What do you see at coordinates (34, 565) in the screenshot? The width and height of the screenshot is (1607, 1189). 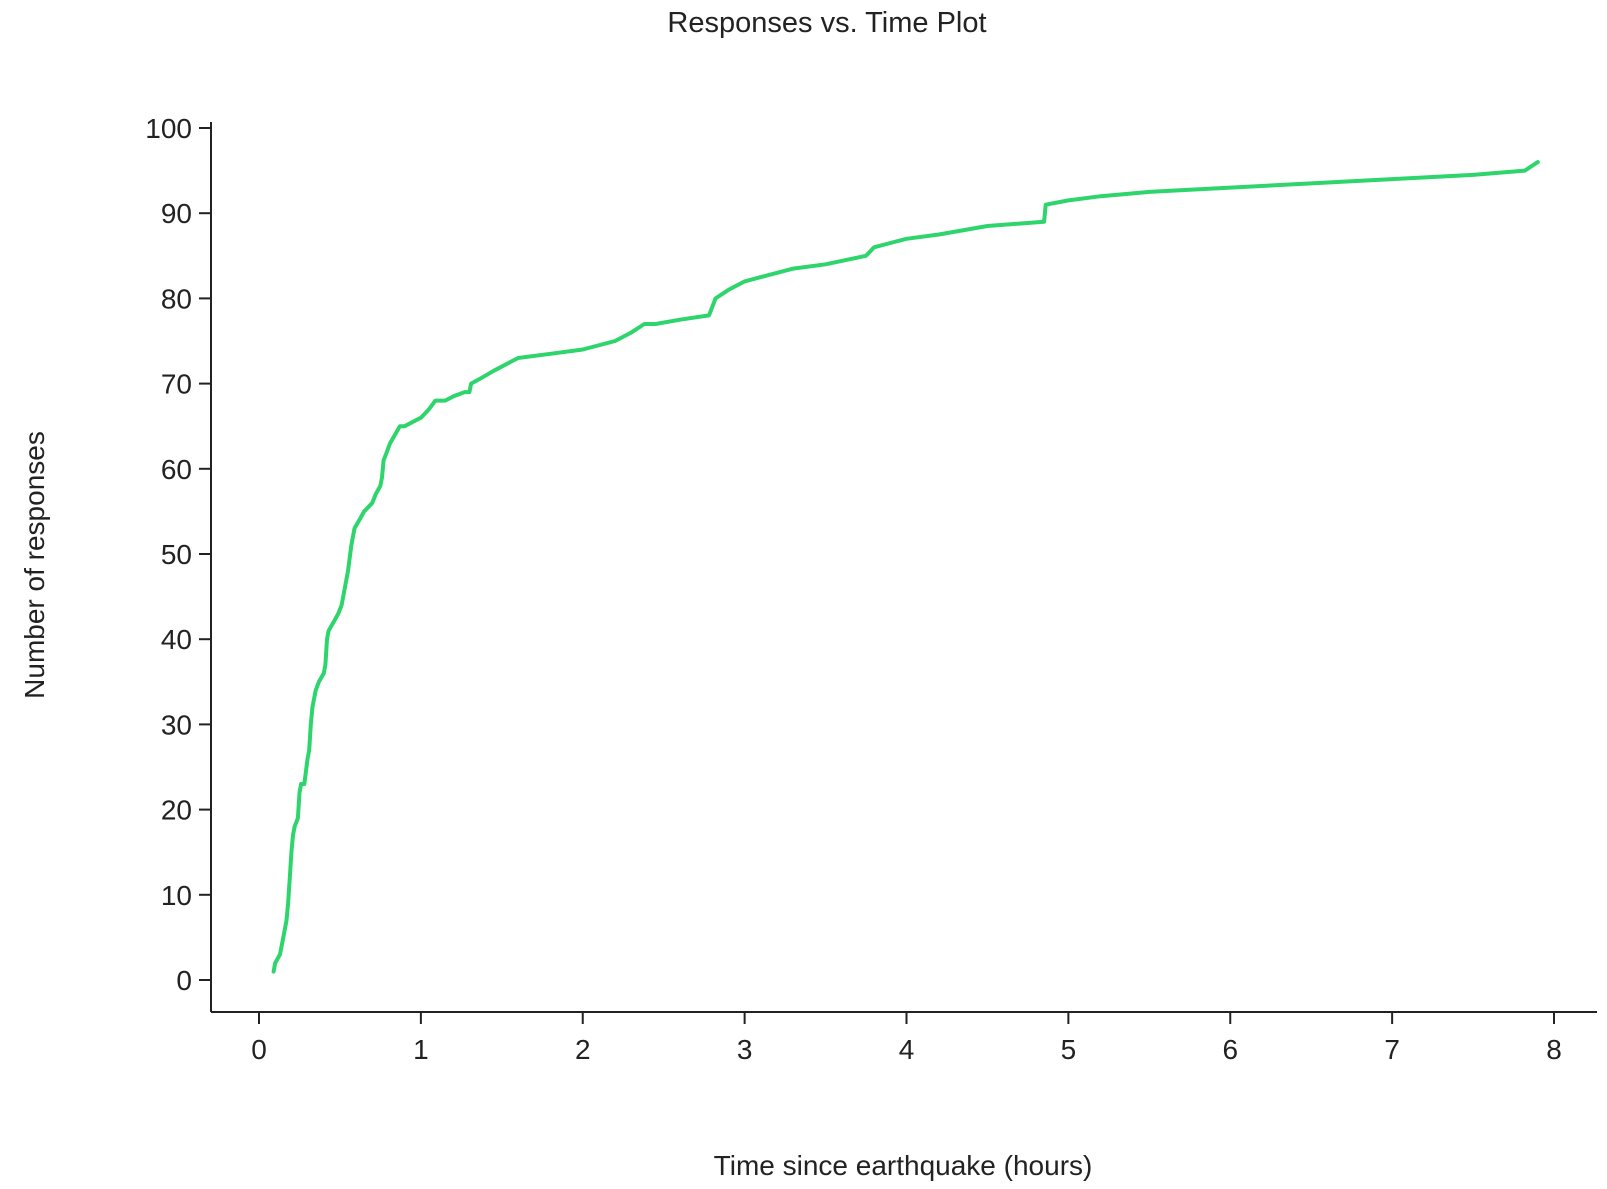 I see `y-axis-title: Number of responses` at bounding box center [34, 565].